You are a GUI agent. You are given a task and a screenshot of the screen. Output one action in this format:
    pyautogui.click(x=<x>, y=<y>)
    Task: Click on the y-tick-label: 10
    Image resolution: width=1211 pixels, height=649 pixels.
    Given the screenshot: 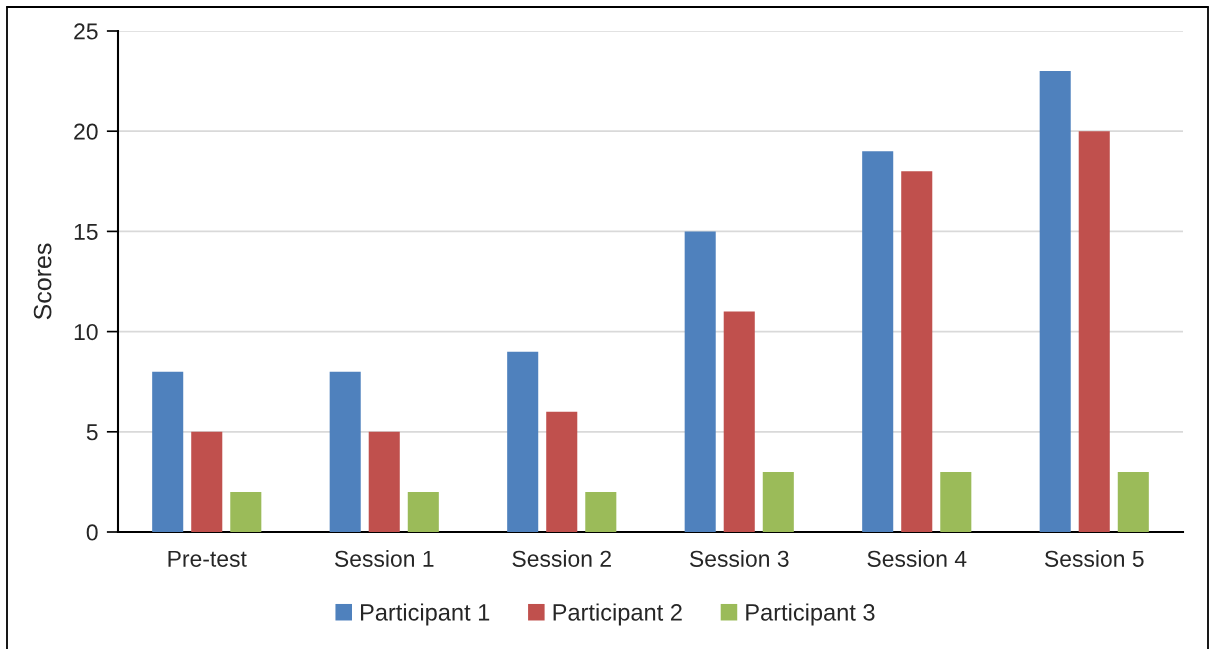 What is the action you would take?
    pyautogui.click(x=86, y=332)
    